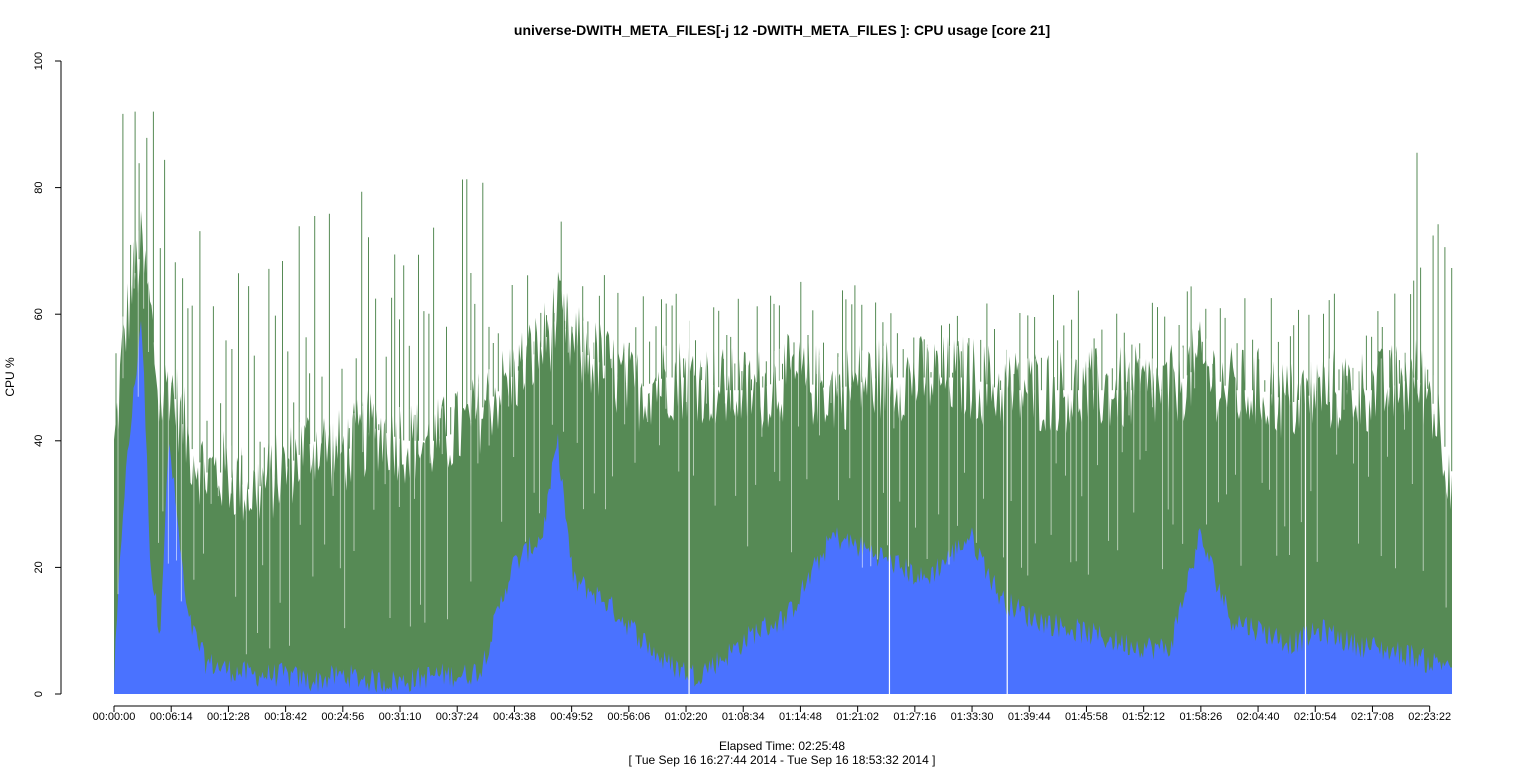  I want to click on x-tick-label: 00:18:42, so click(285, 717).